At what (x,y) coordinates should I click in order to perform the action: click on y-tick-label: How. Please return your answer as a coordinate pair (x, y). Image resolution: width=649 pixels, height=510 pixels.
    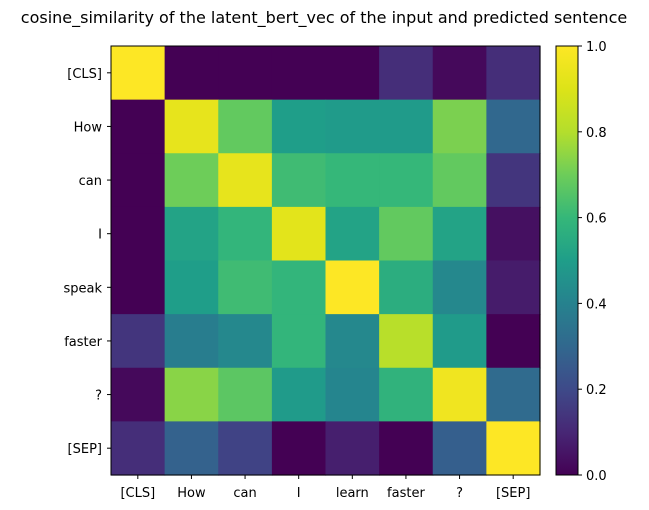
    Looking at the image, I should click on (88, 127).